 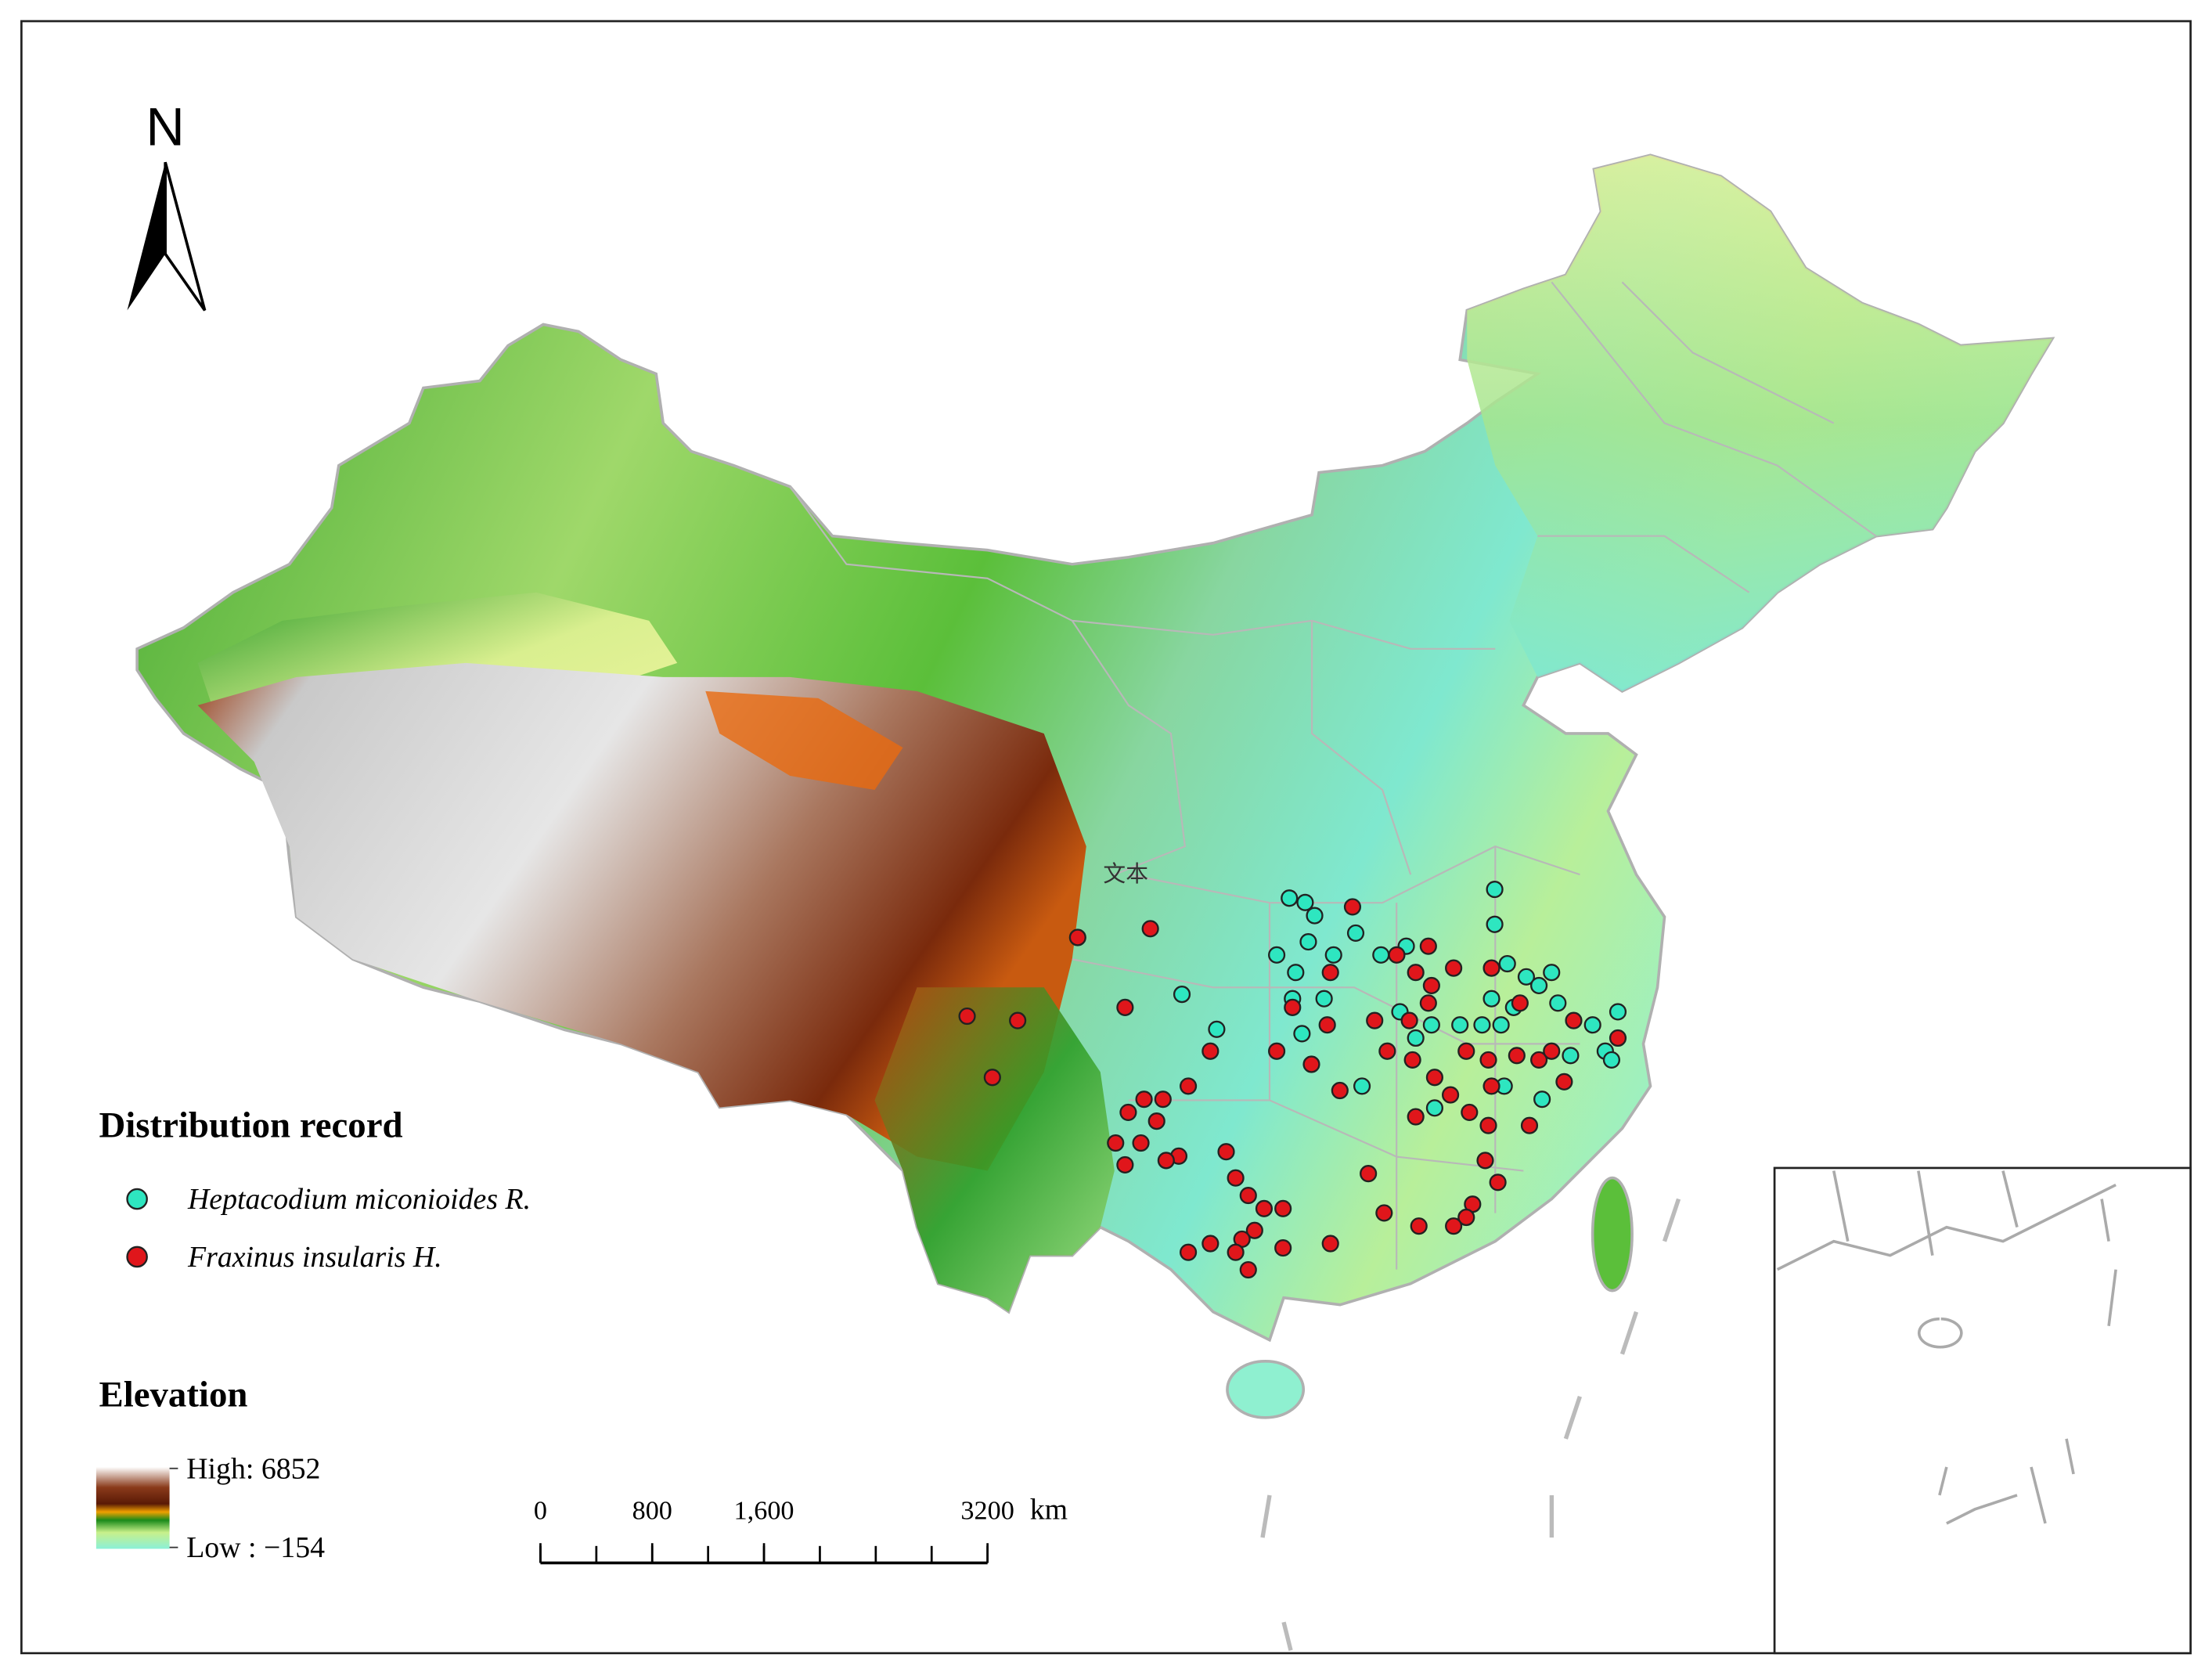 I want to click on scale-bar-label: 1,600, so click(x=764, y=1511).